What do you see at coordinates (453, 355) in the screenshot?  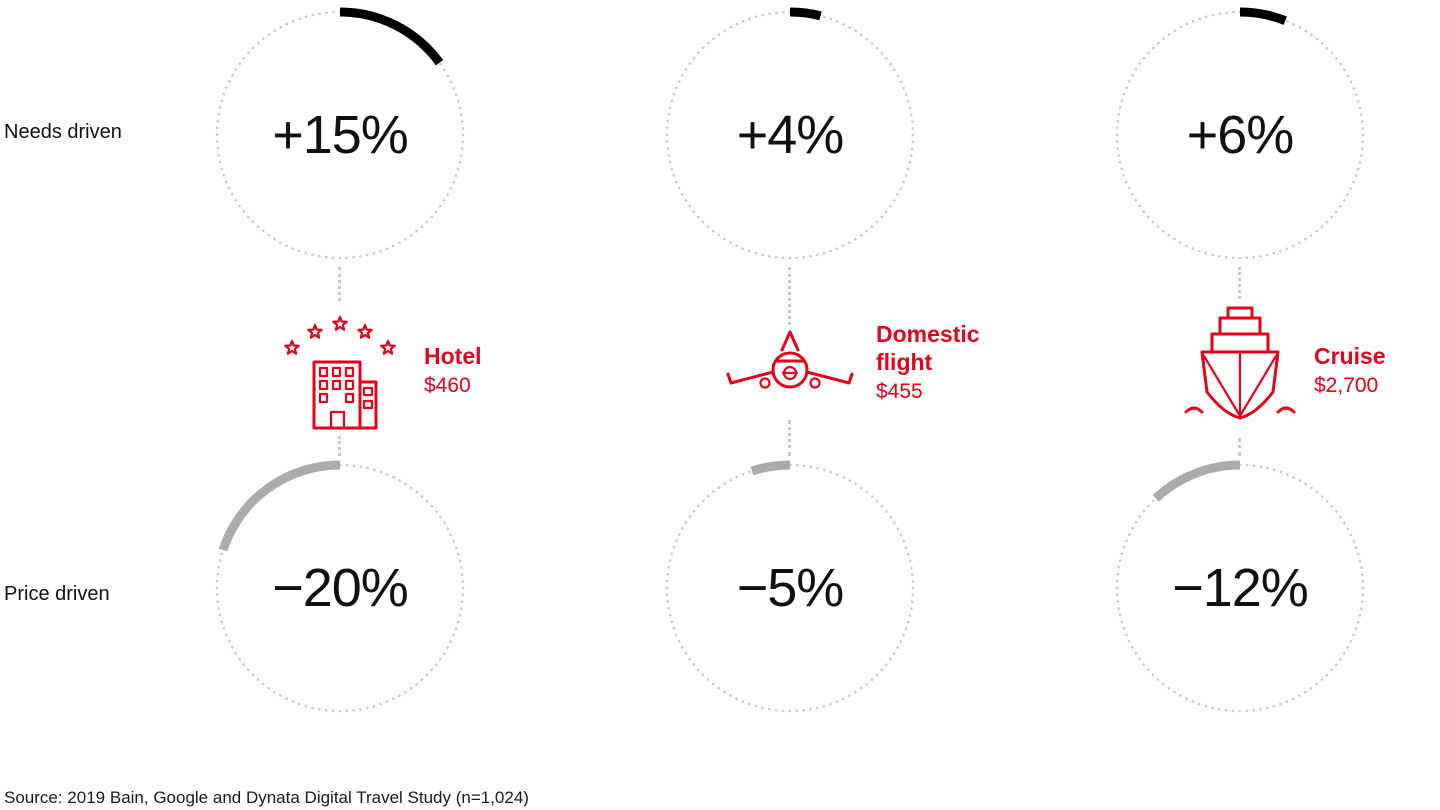 I see `item-name: Hotel` at bounding box center [453, 355].